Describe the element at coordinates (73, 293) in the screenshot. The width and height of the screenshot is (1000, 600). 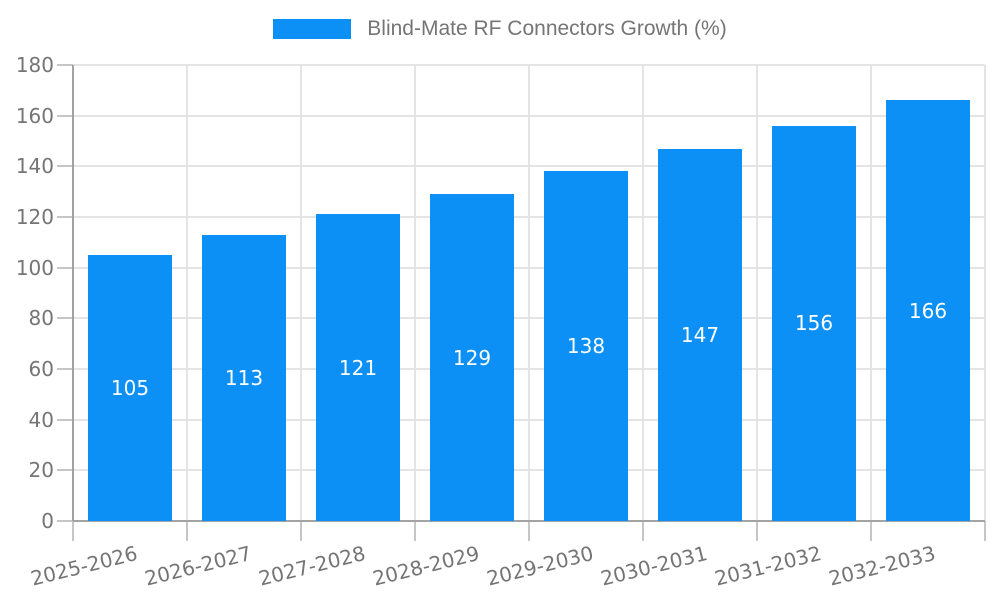
I see `y-axis-line` at that location.